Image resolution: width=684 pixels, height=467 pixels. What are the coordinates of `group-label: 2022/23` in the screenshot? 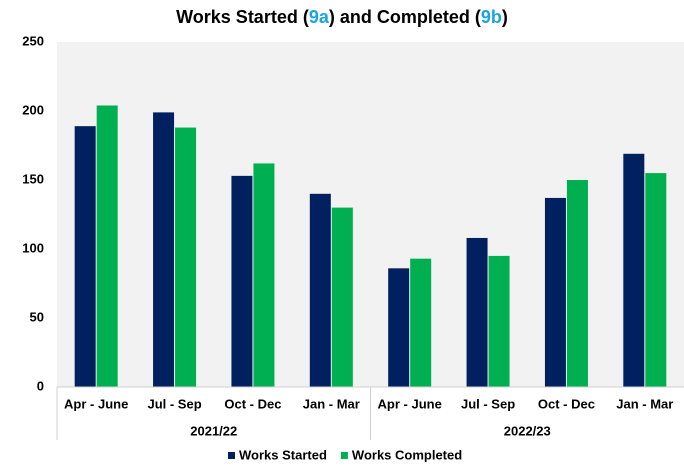 It's located at (527, 430).